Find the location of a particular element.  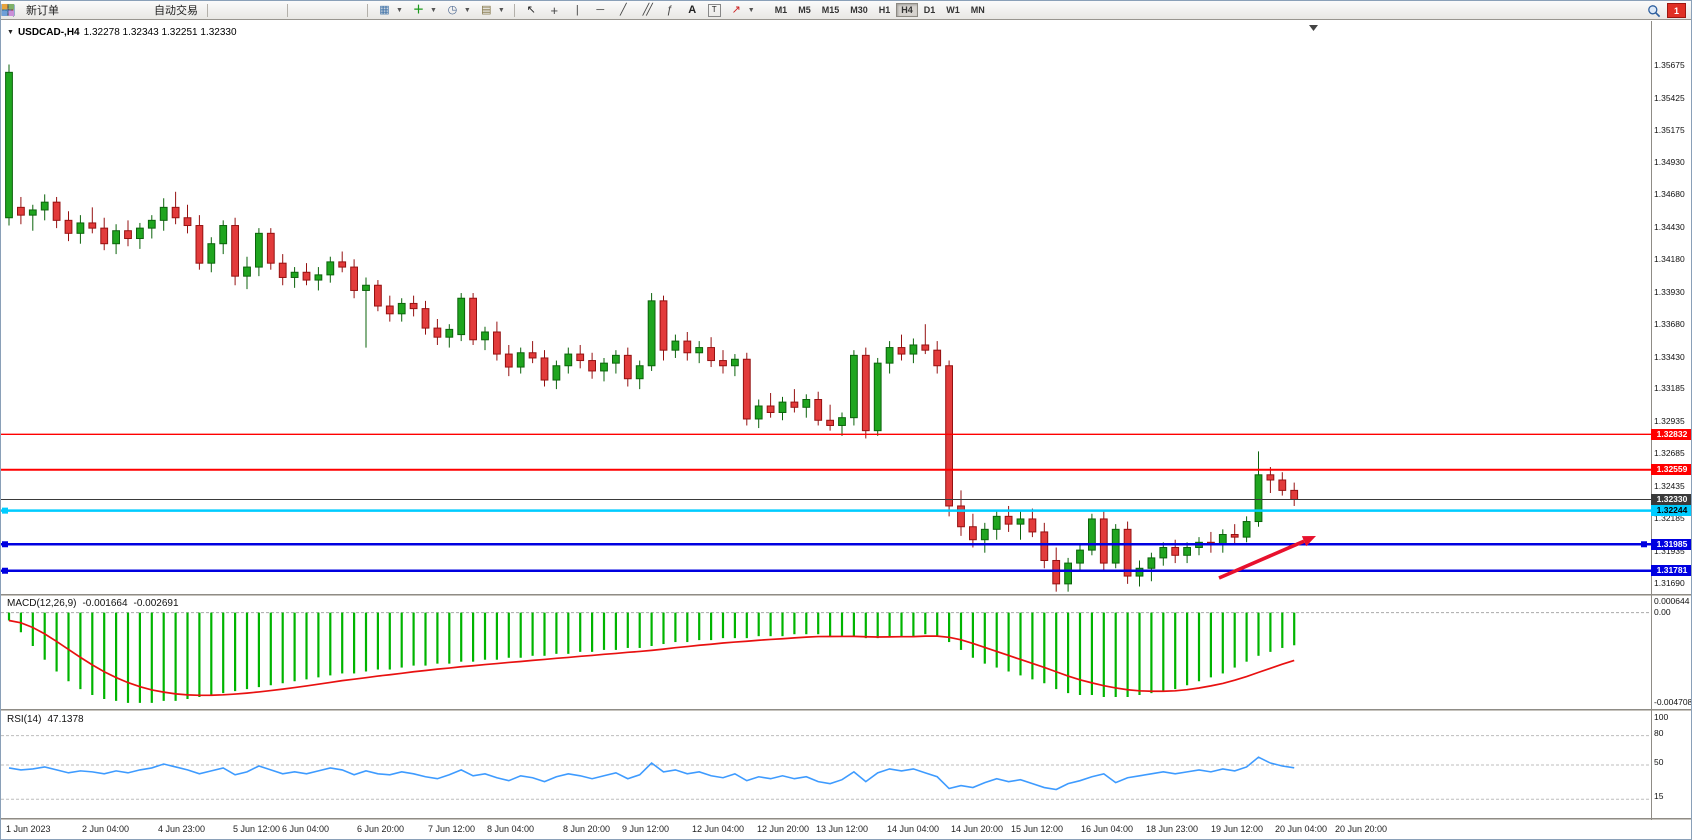

candlestick-icon is located at coordinates (128, 10).